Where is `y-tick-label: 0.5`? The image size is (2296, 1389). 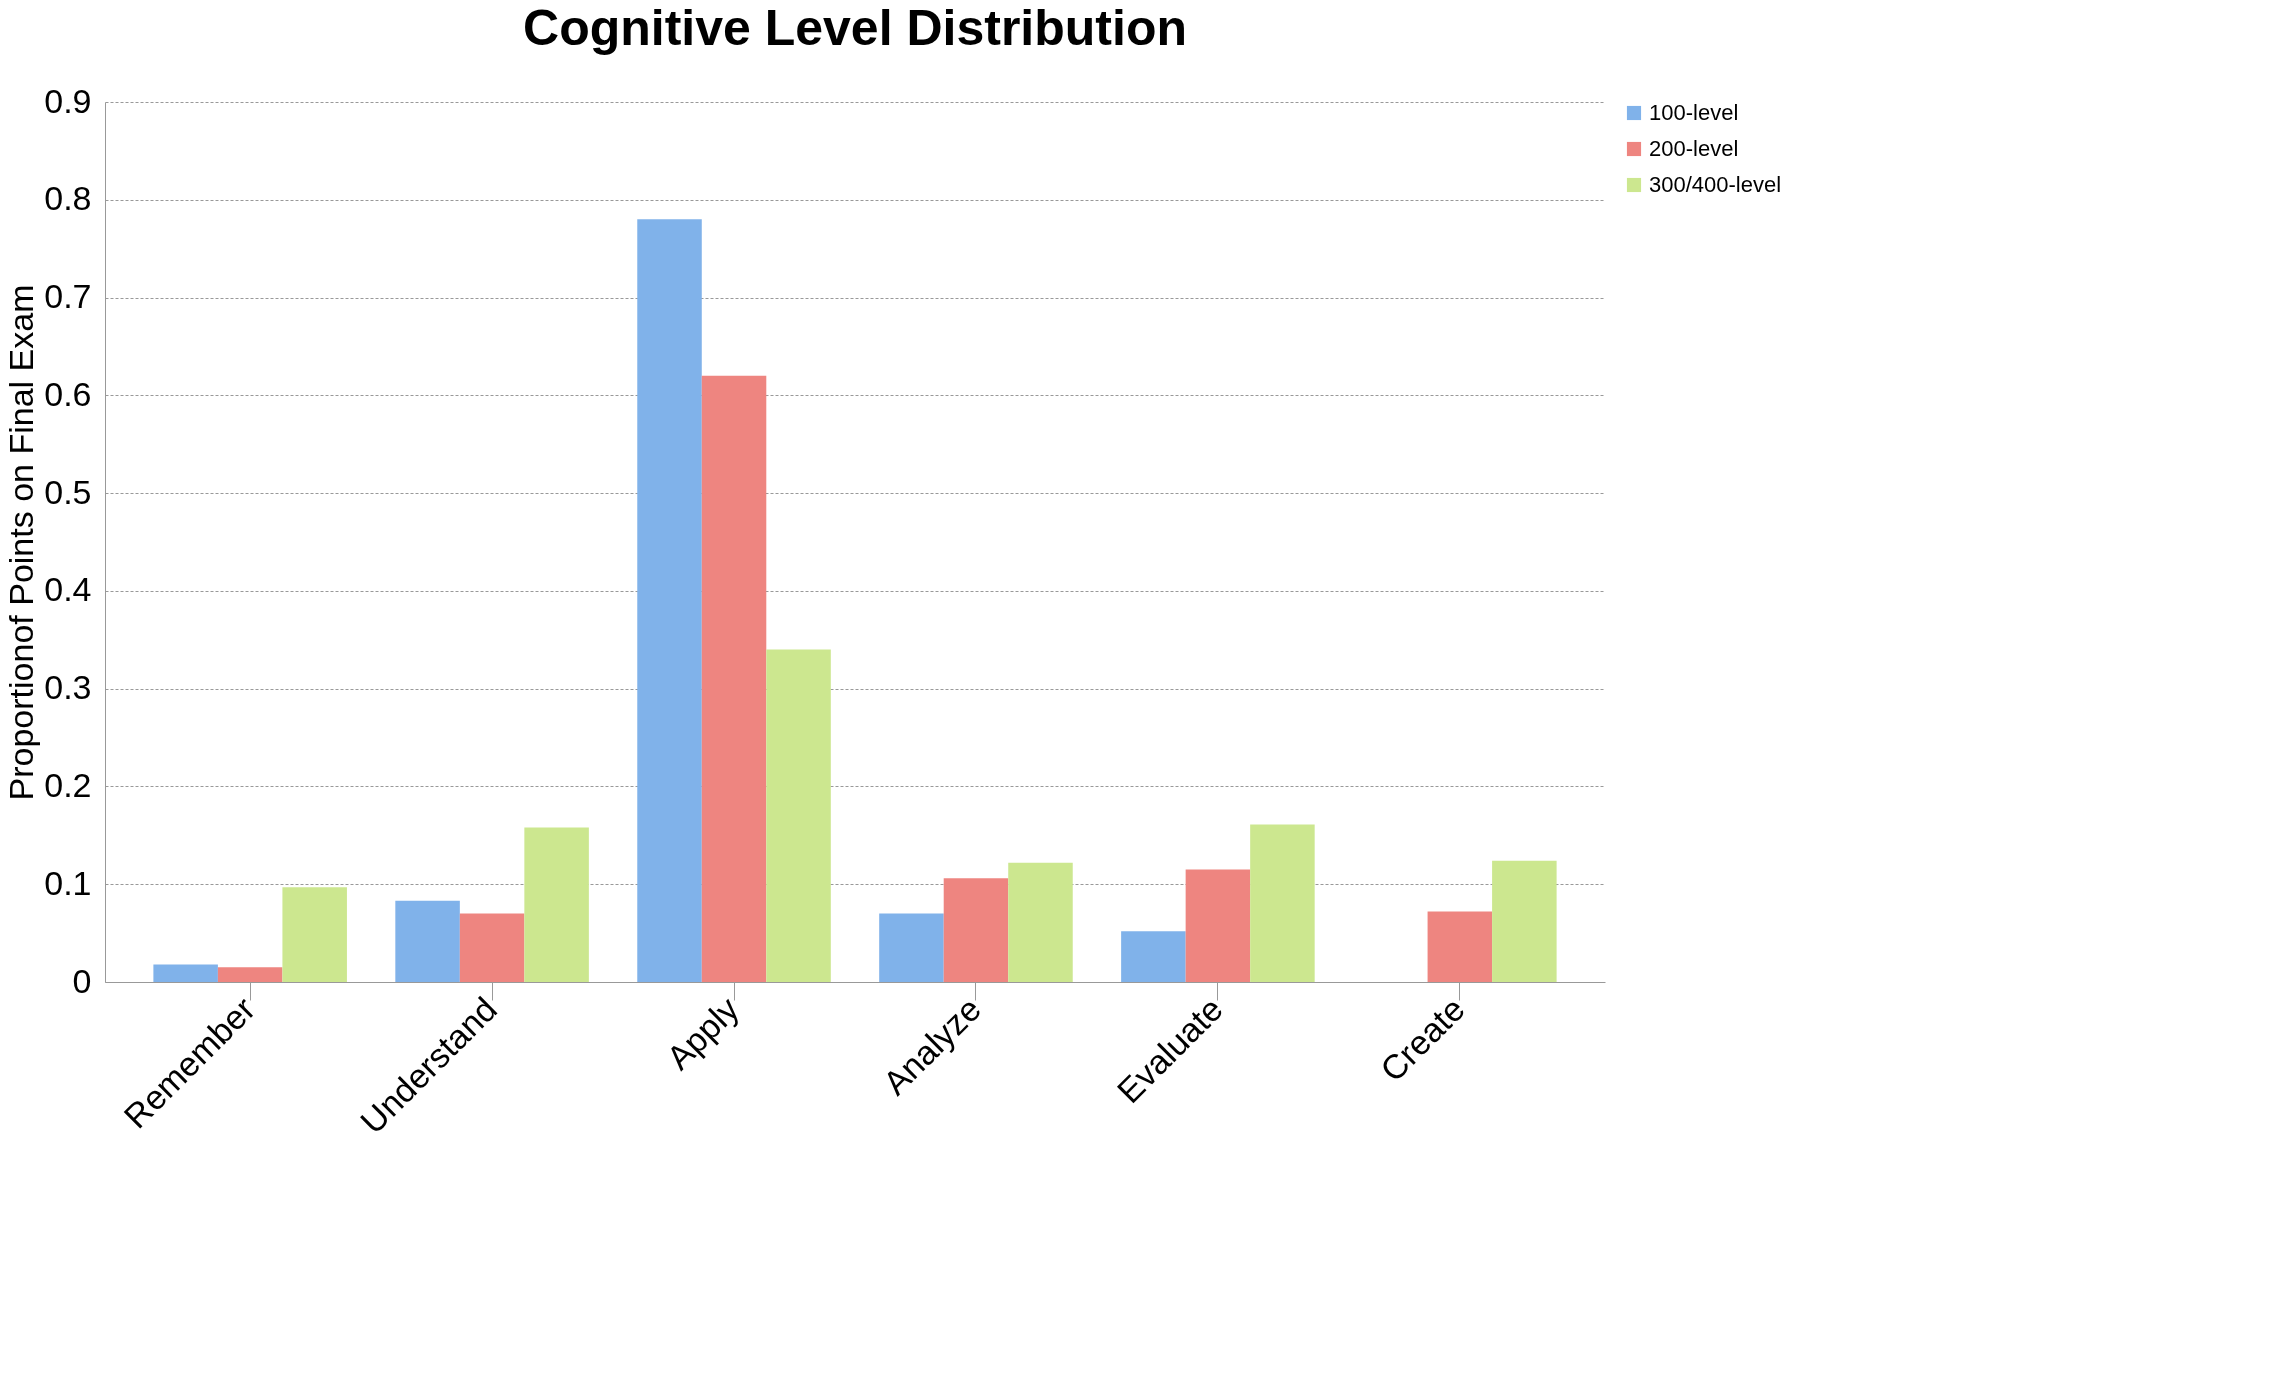 y-tick-label: 0.5 is located at coordinates (68, 491).